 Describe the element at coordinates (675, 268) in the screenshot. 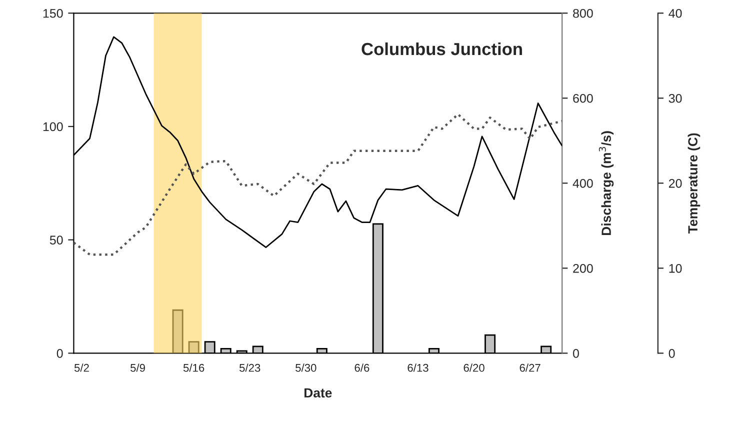

I see `y3-tick-label: 10` at that location.